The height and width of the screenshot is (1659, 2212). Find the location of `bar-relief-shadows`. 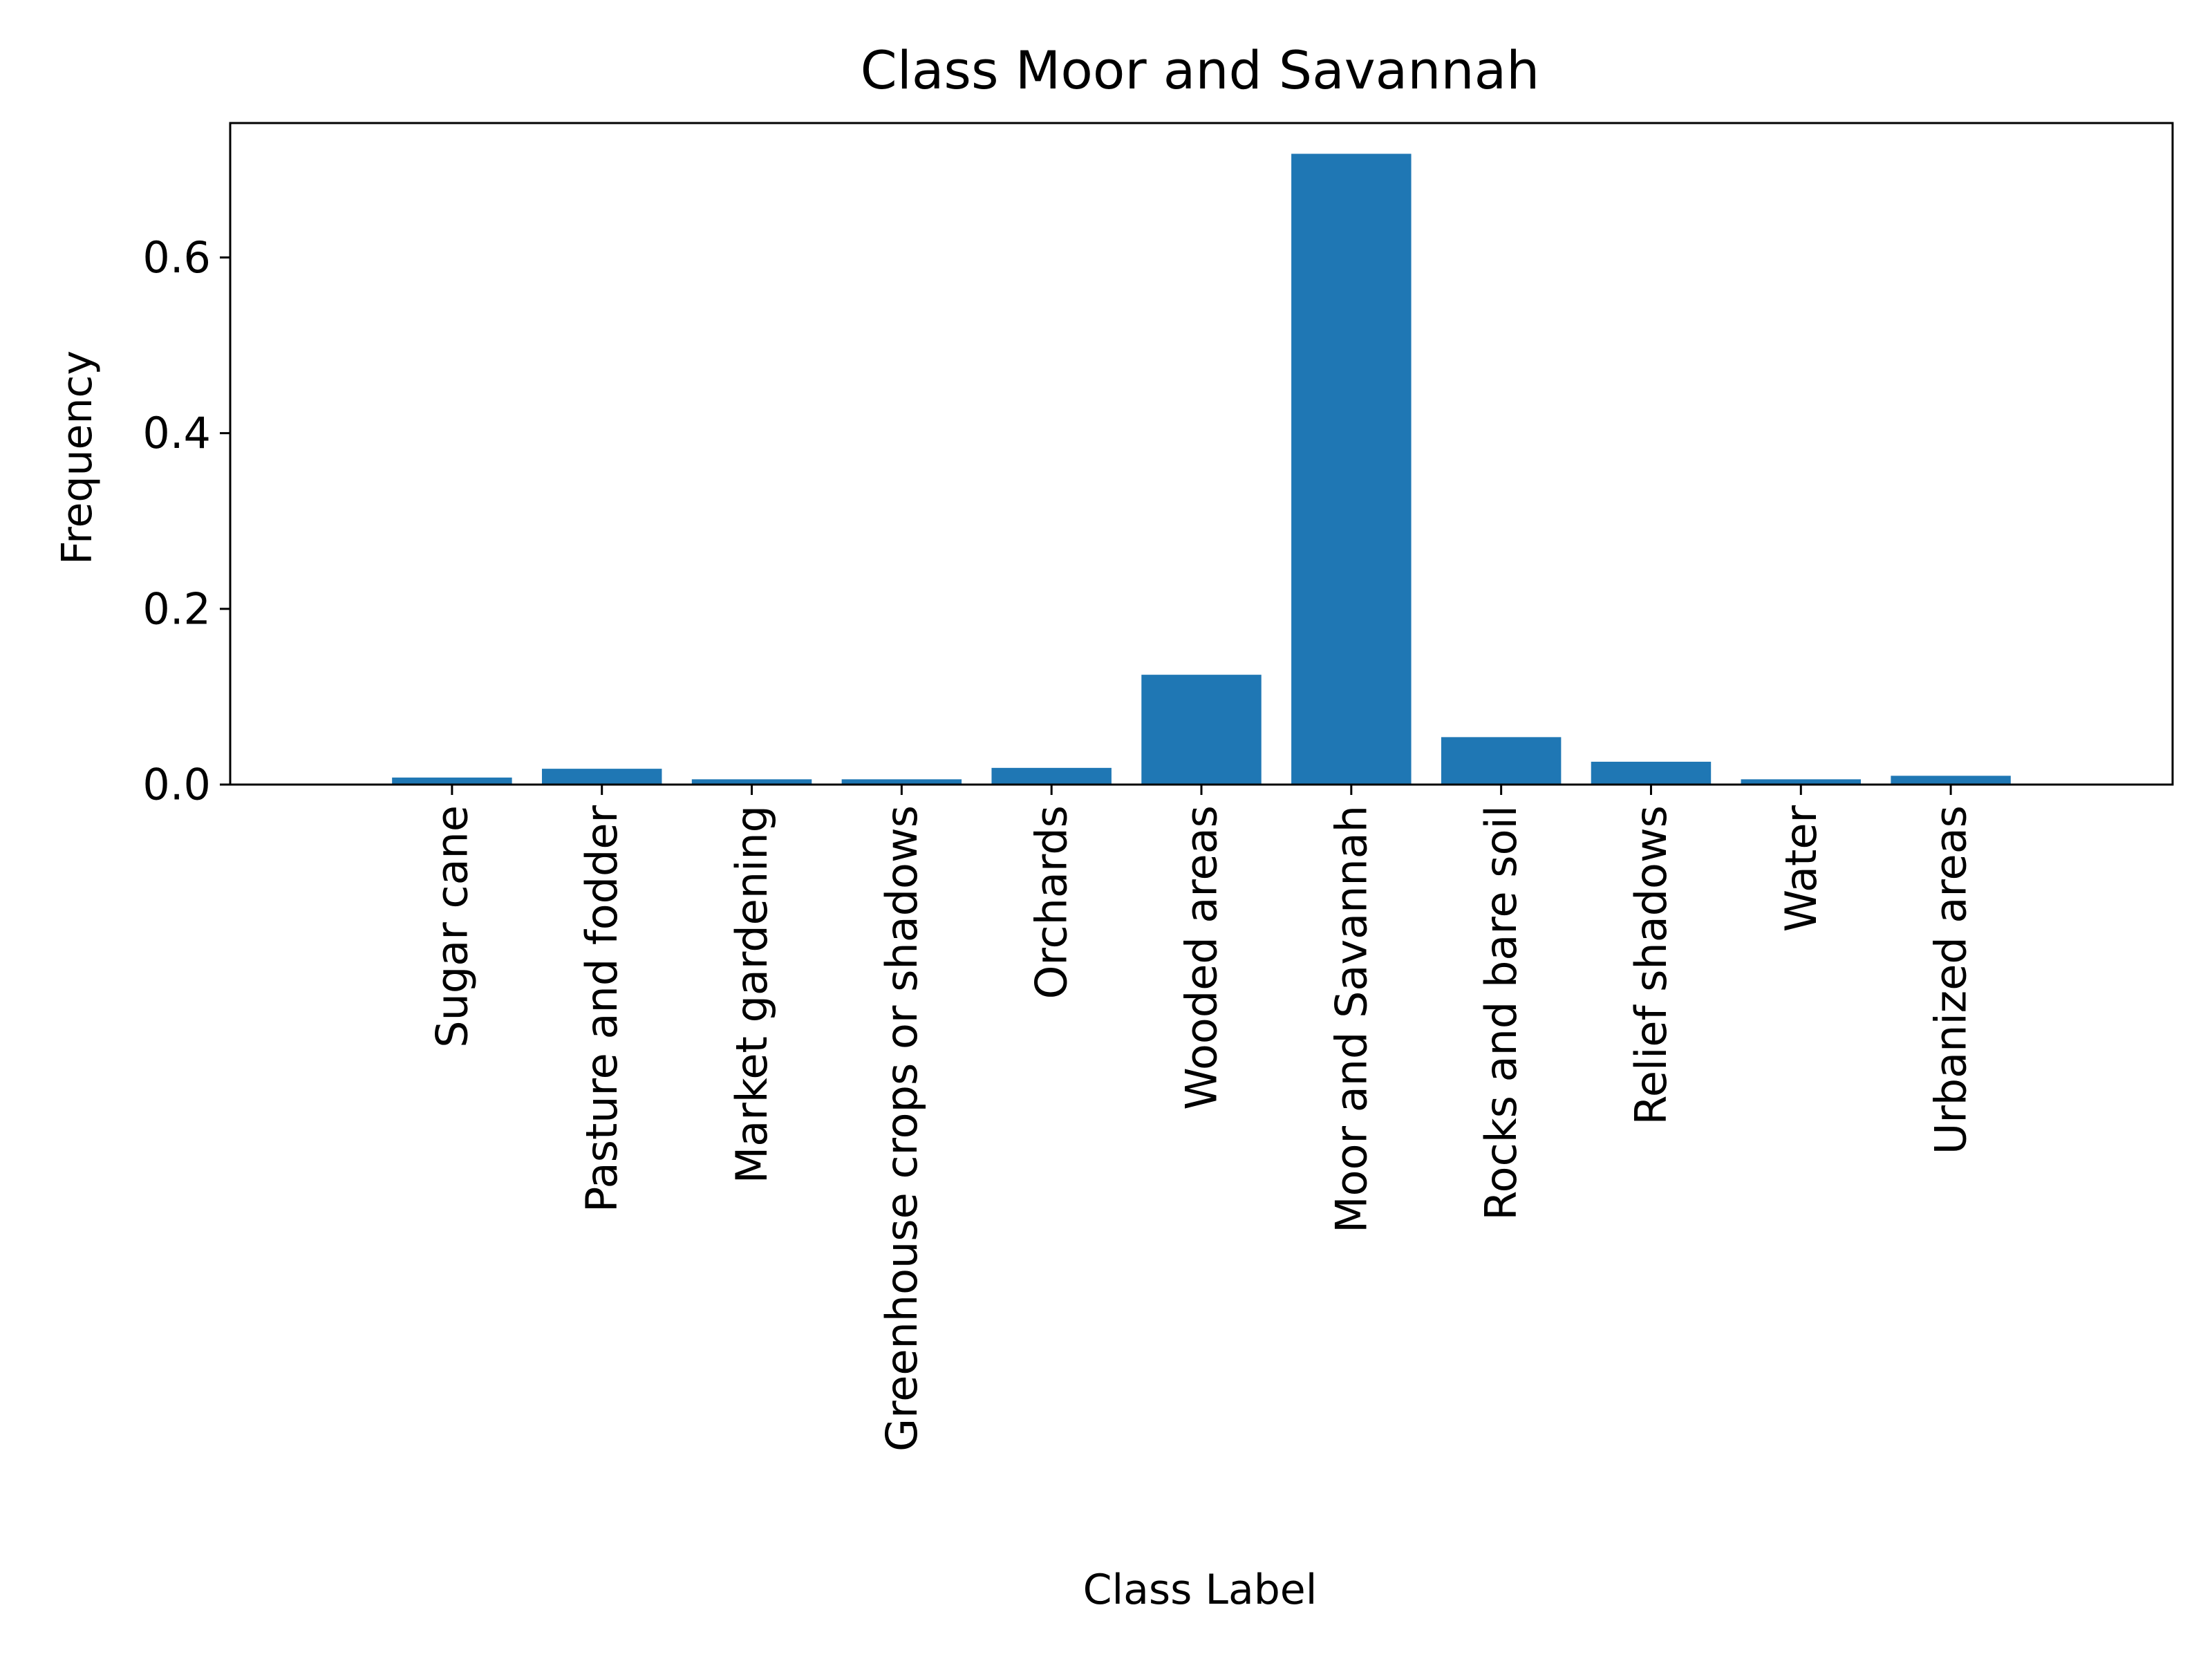

bar-relief-shadows is located at coordinates (1652, 773).